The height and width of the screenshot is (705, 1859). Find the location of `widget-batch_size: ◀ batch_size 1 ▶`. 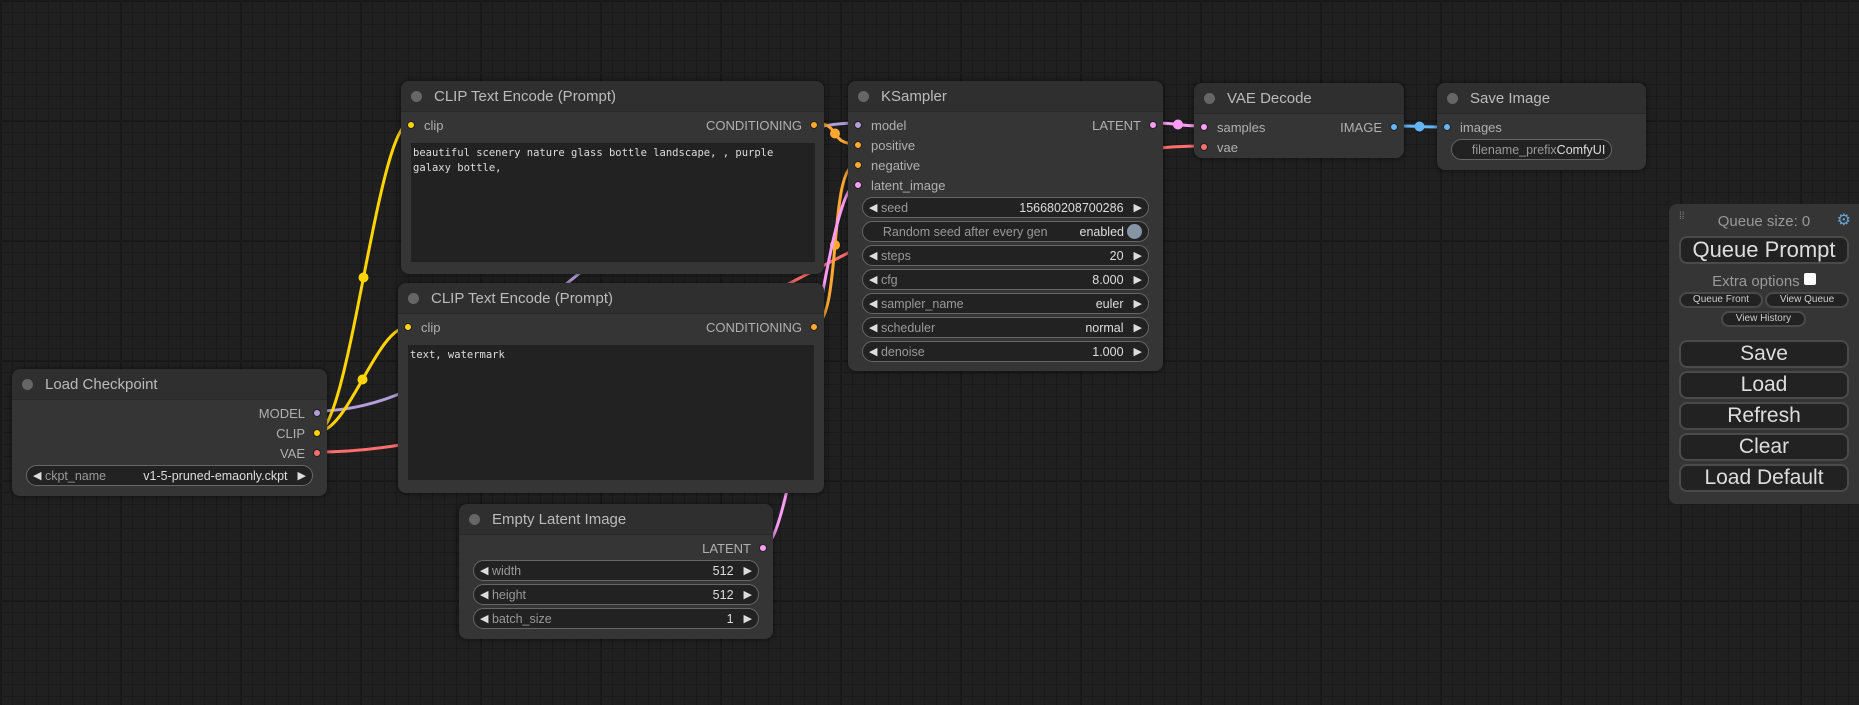

widget-batch_size: ◀ batch_size 1 ▶ is located at coordinates (616, 618).